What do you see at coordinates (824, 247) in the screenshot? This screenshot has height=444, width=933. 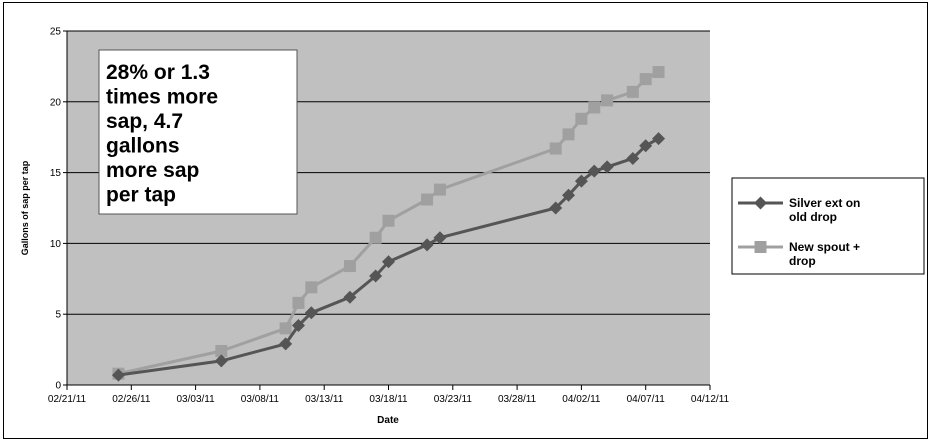 I see `legend-label: New spout +` at bounding box center [824, 247].